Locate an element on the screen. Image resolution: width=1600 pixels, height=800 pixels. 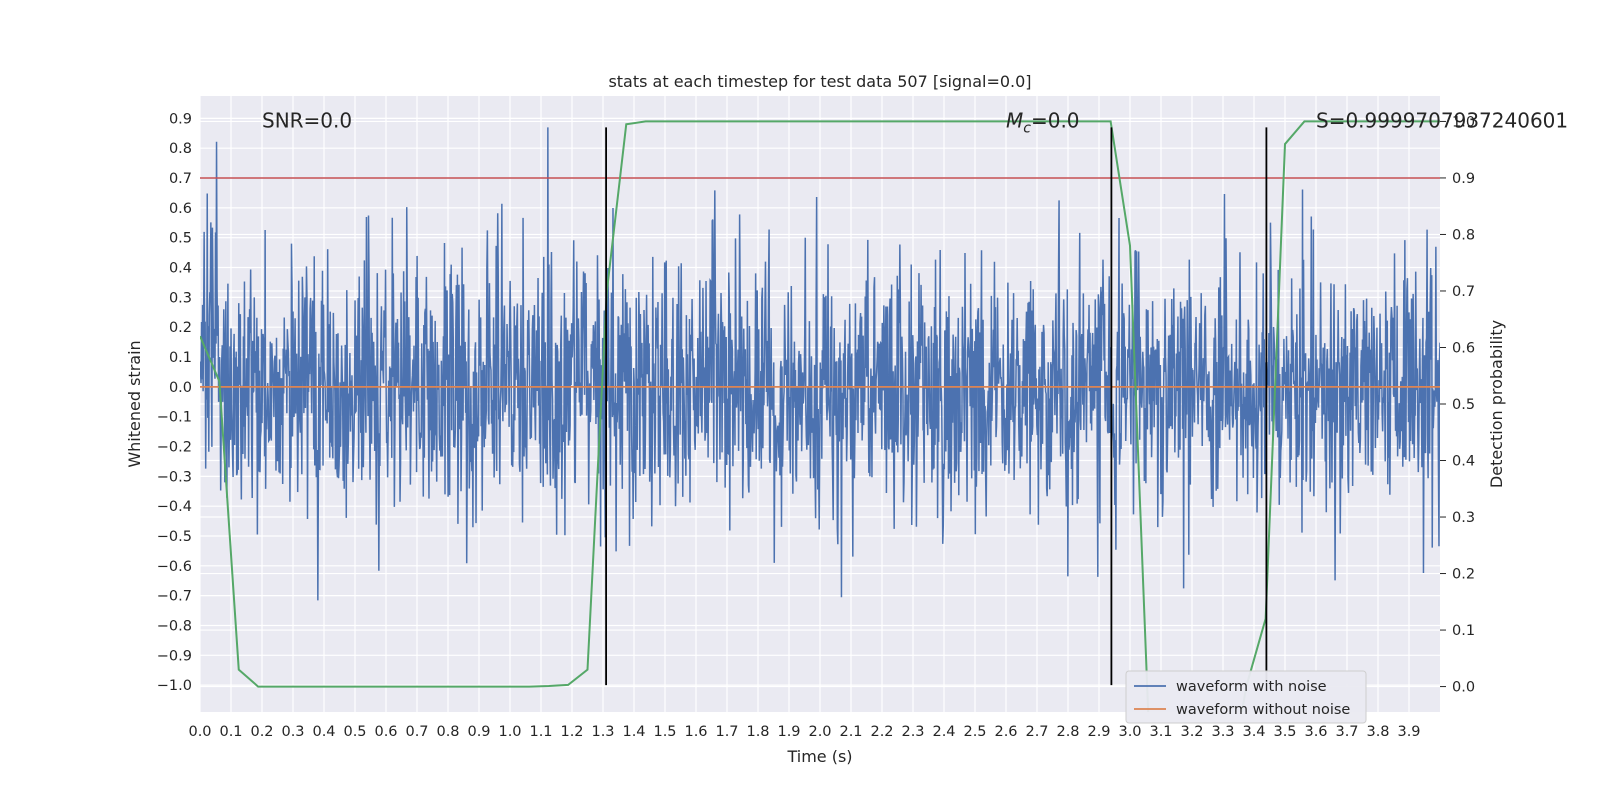
y2-tick-label: 0.0 is located at coordinates (1463, 688).